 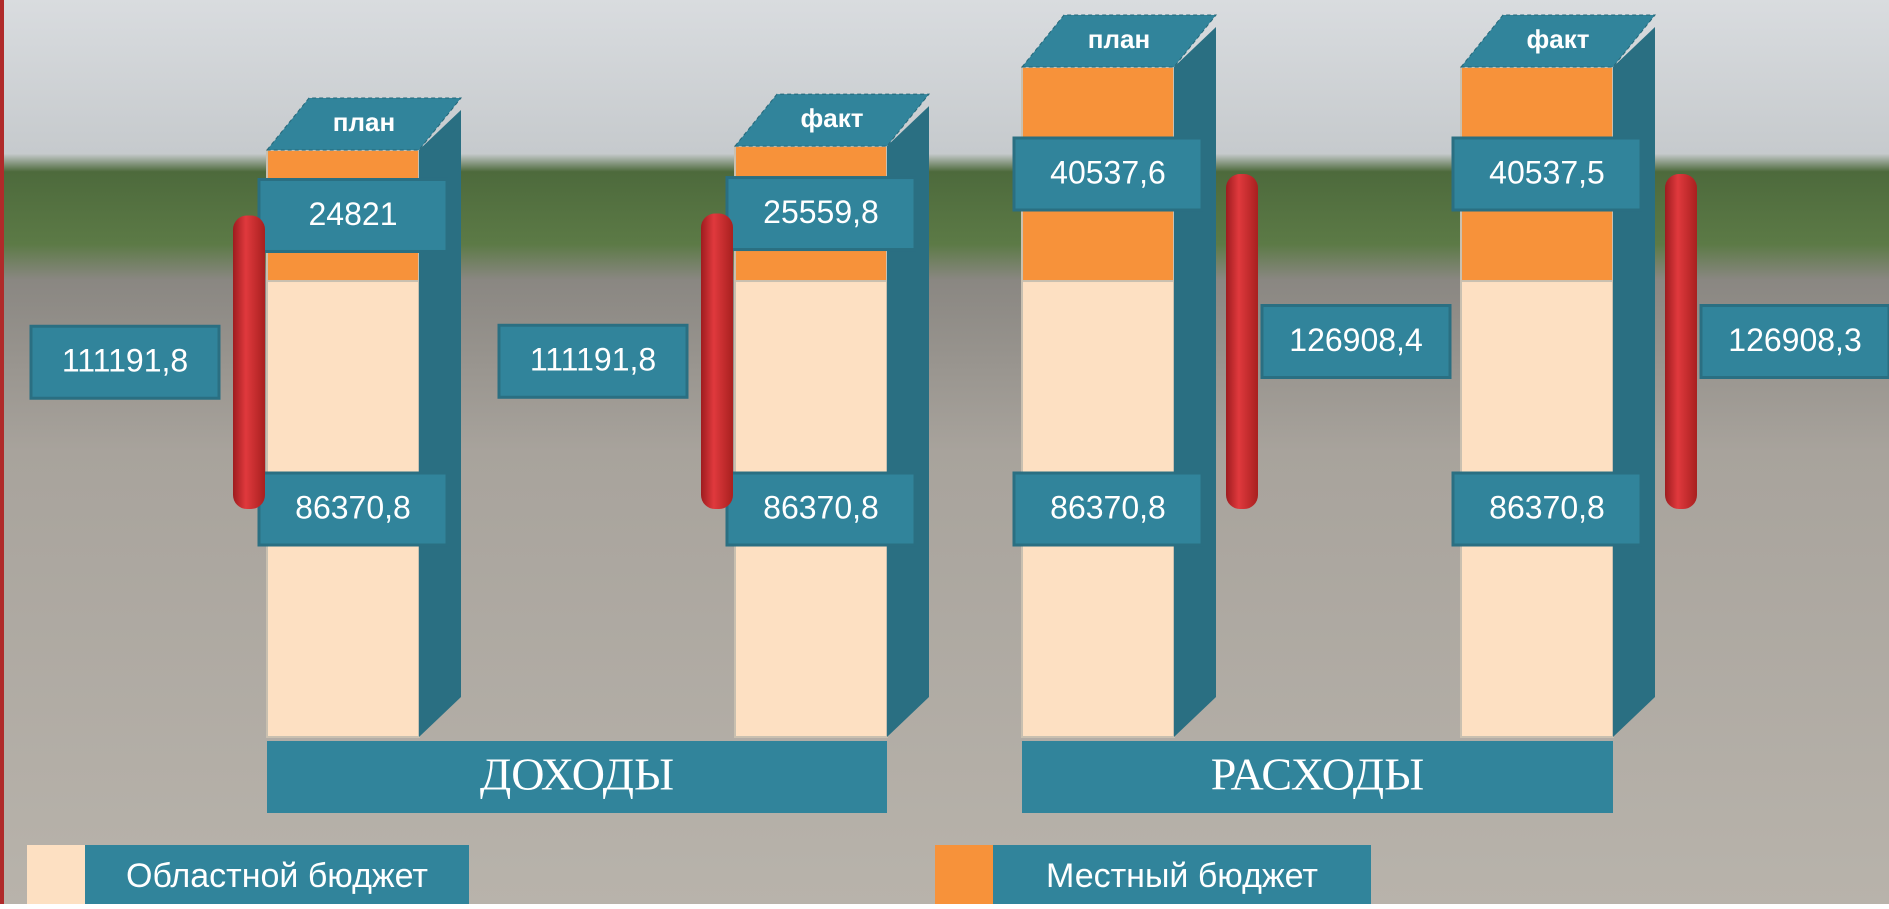 I want to click on total-label: 126908,3, so click(x=1794, y=340).